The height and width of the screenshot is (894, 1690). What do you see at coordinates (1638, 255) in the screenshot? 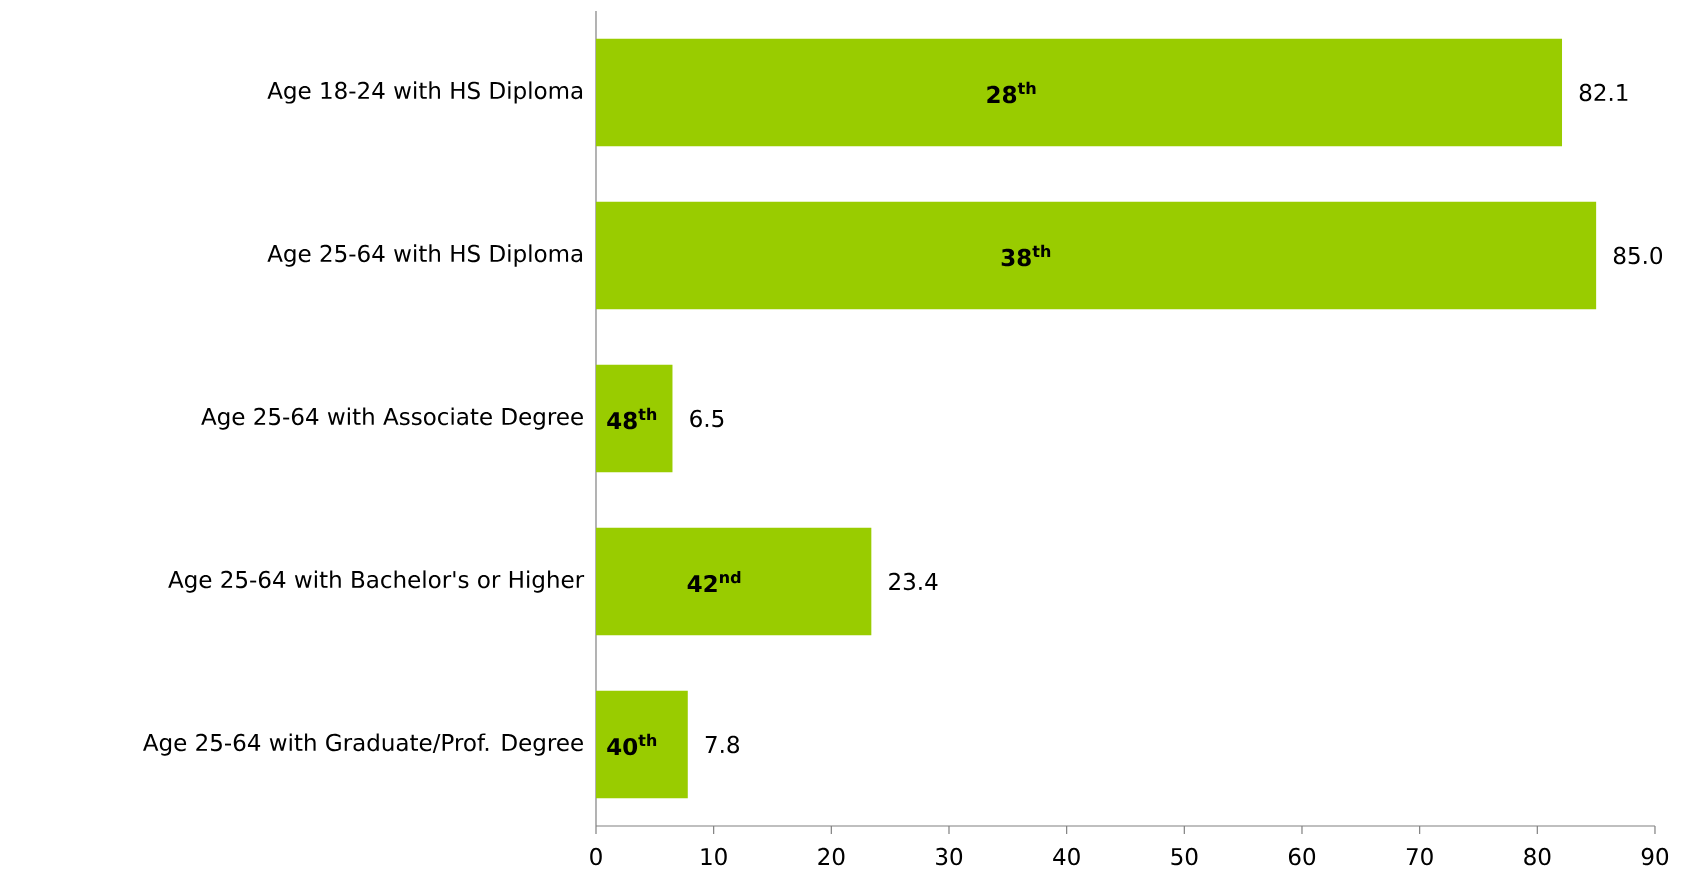
I see `data-label: 85.0` at bounding box center [1638, 255].